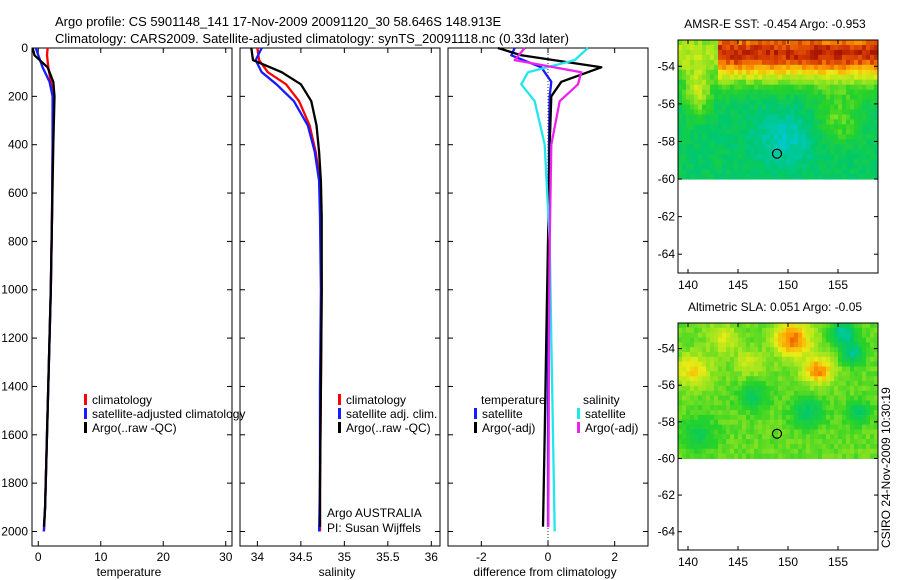  I want to click on difference-legend-label: satellite, so click(502, 414).